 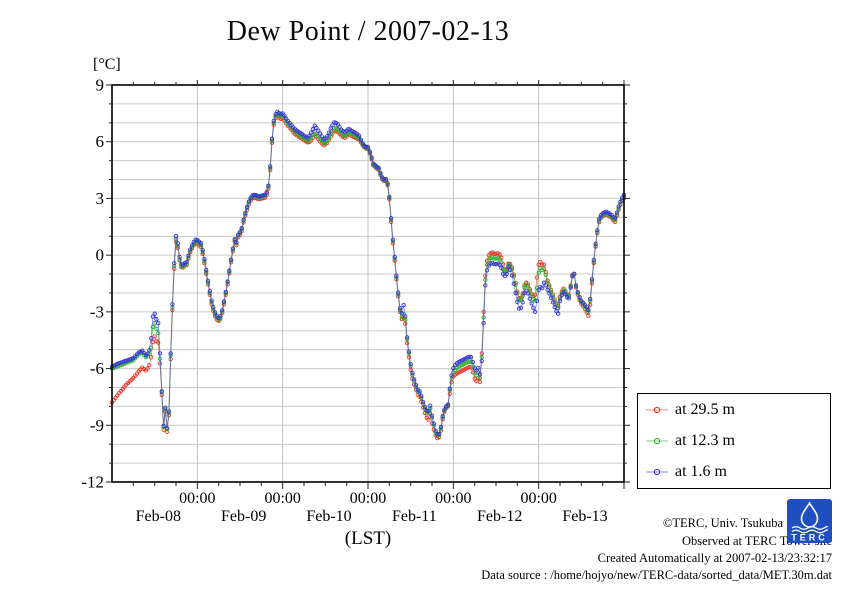 I want to click on y-tick-label: 0, so click(x=100, y=255).